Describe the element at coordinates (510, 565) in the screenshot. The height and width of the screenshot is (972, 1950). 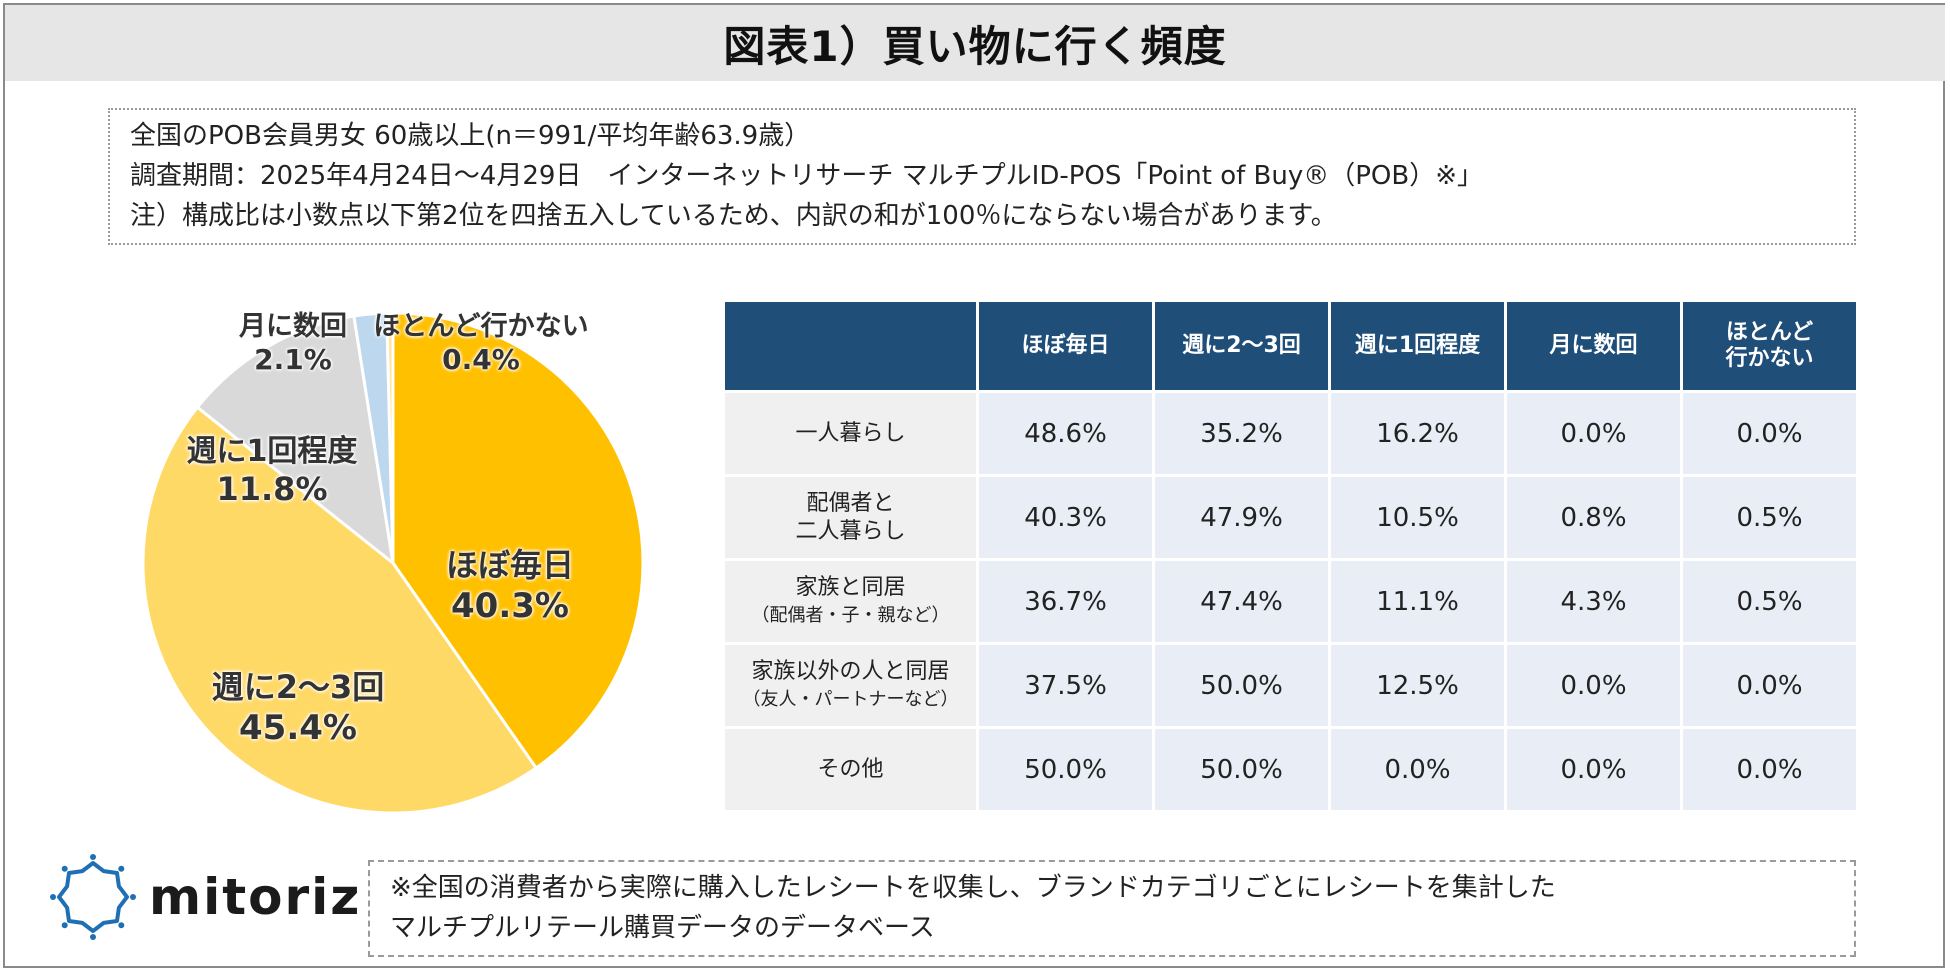
I see `pie-label-category: ほぼ毎日` at that location.